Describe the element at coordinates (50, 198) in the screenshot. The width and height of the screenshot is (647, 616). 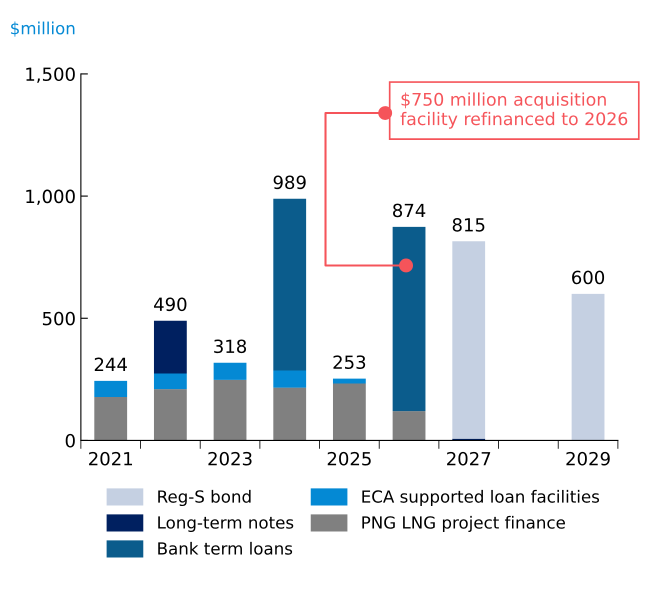
I see `y-tick-label: 1,000` at that location.